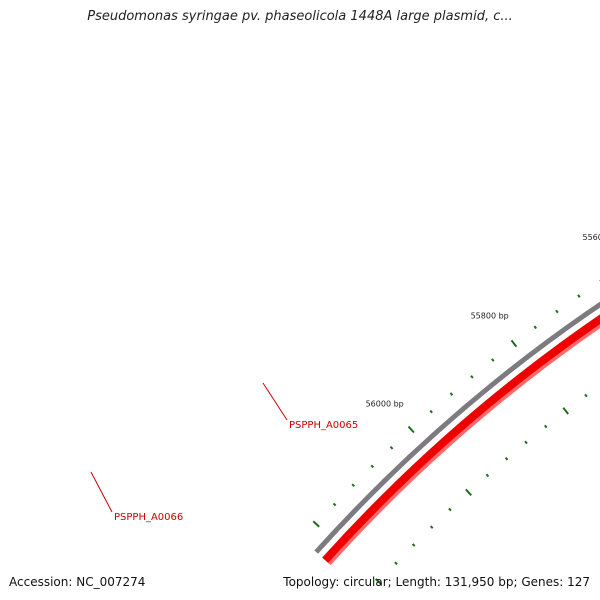 The width and height of the screenshot is (600, 600). I want to click on position-tick-label: 56000 bp, so click(385, 404).